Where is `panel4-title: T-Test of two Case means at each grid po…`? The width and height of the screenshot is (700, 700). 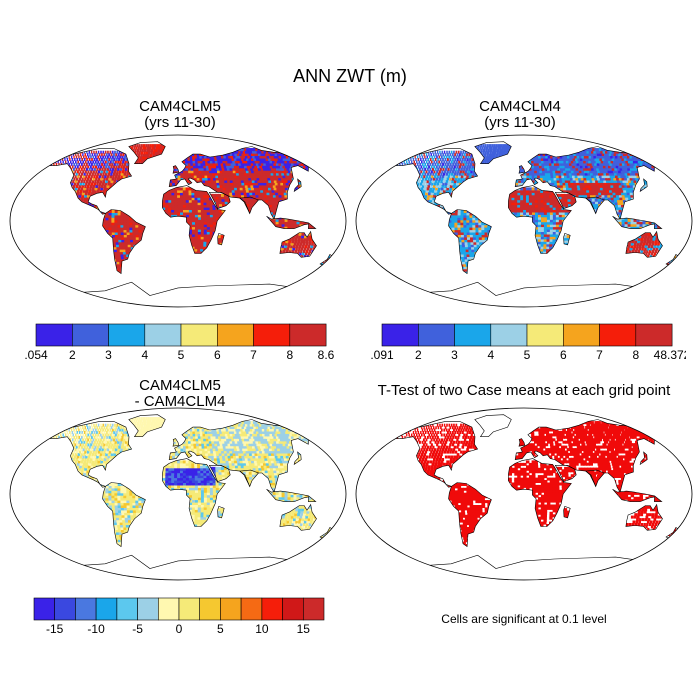
panel4-title: T-Test of two Case means at each grid po… is located at coordinates (524, 390).